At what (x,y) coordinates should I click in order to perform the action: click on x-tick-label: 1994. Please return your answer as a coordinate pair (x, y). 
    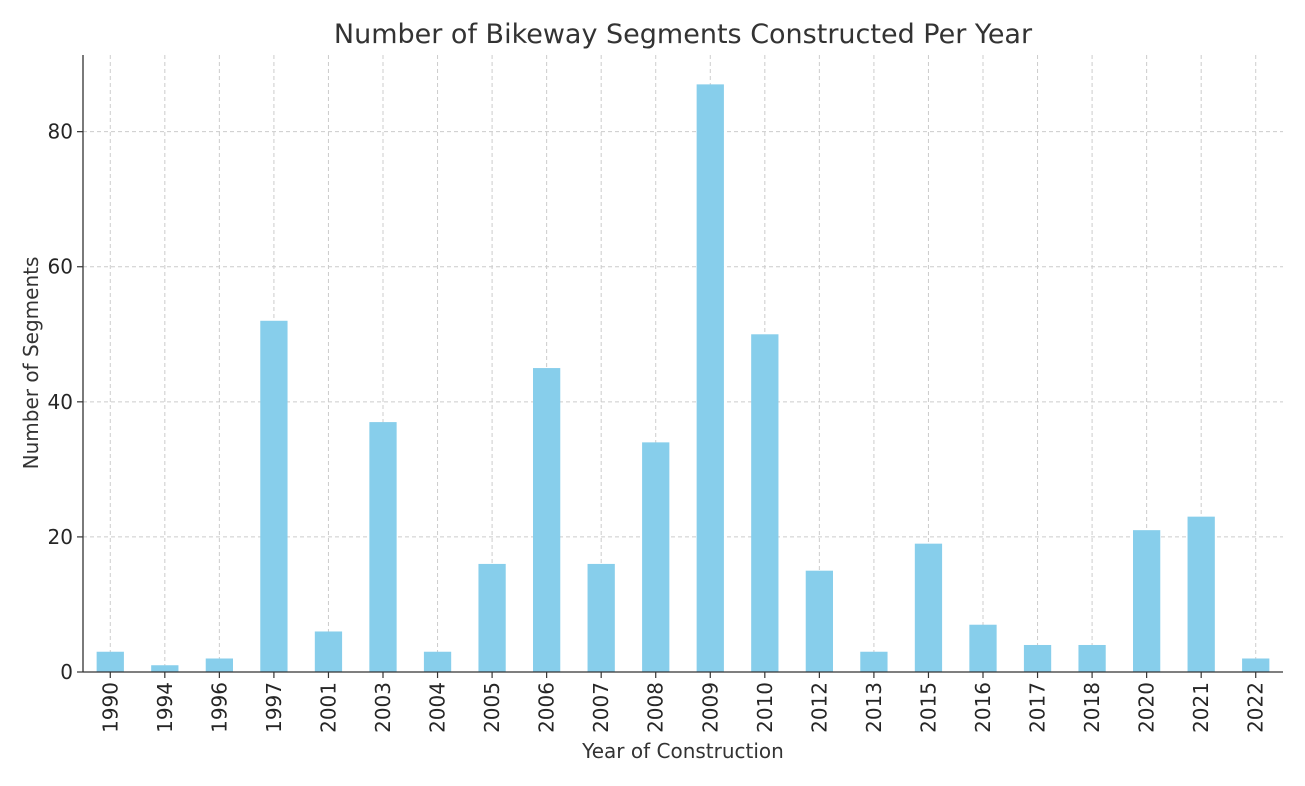
    Looking at the image, I should click on (165, 707).